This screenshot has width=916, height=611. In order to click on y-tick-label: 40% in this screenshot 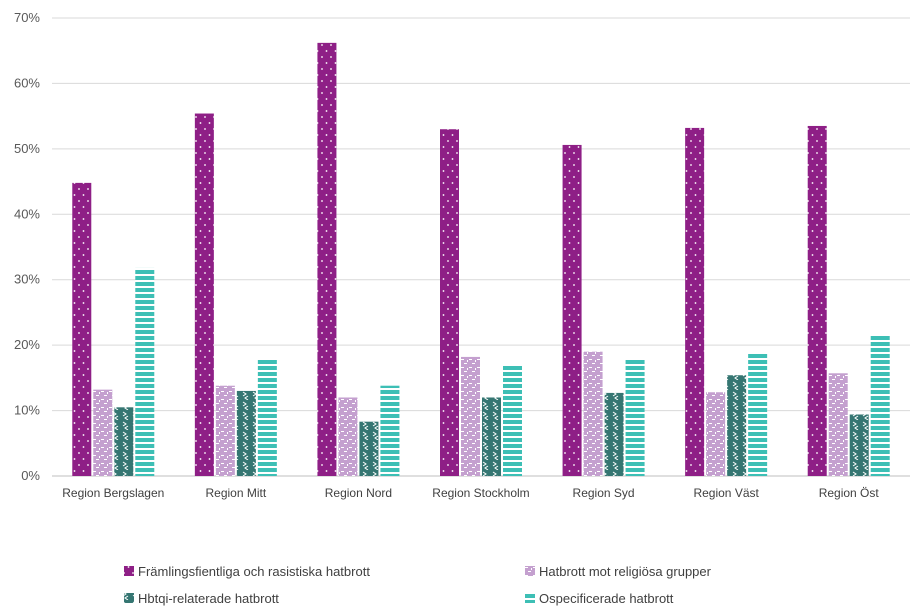, I will do `click(27, 213)`.